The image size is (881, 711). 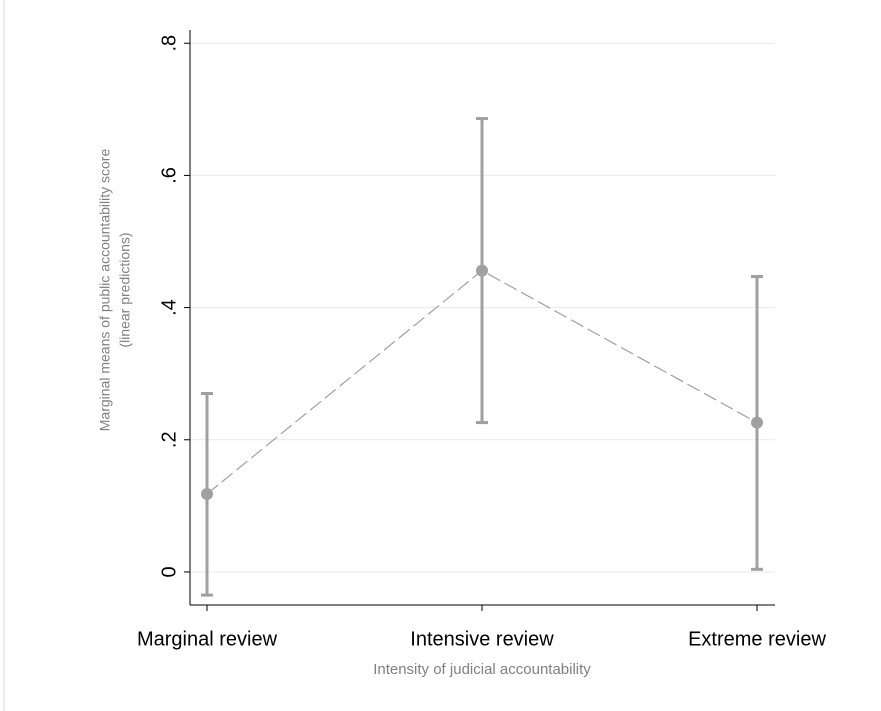 What do you see at coordinates (169, 571) in the screenshot?
I see `y-tick-label: 0` at bounding box center [169, 571].